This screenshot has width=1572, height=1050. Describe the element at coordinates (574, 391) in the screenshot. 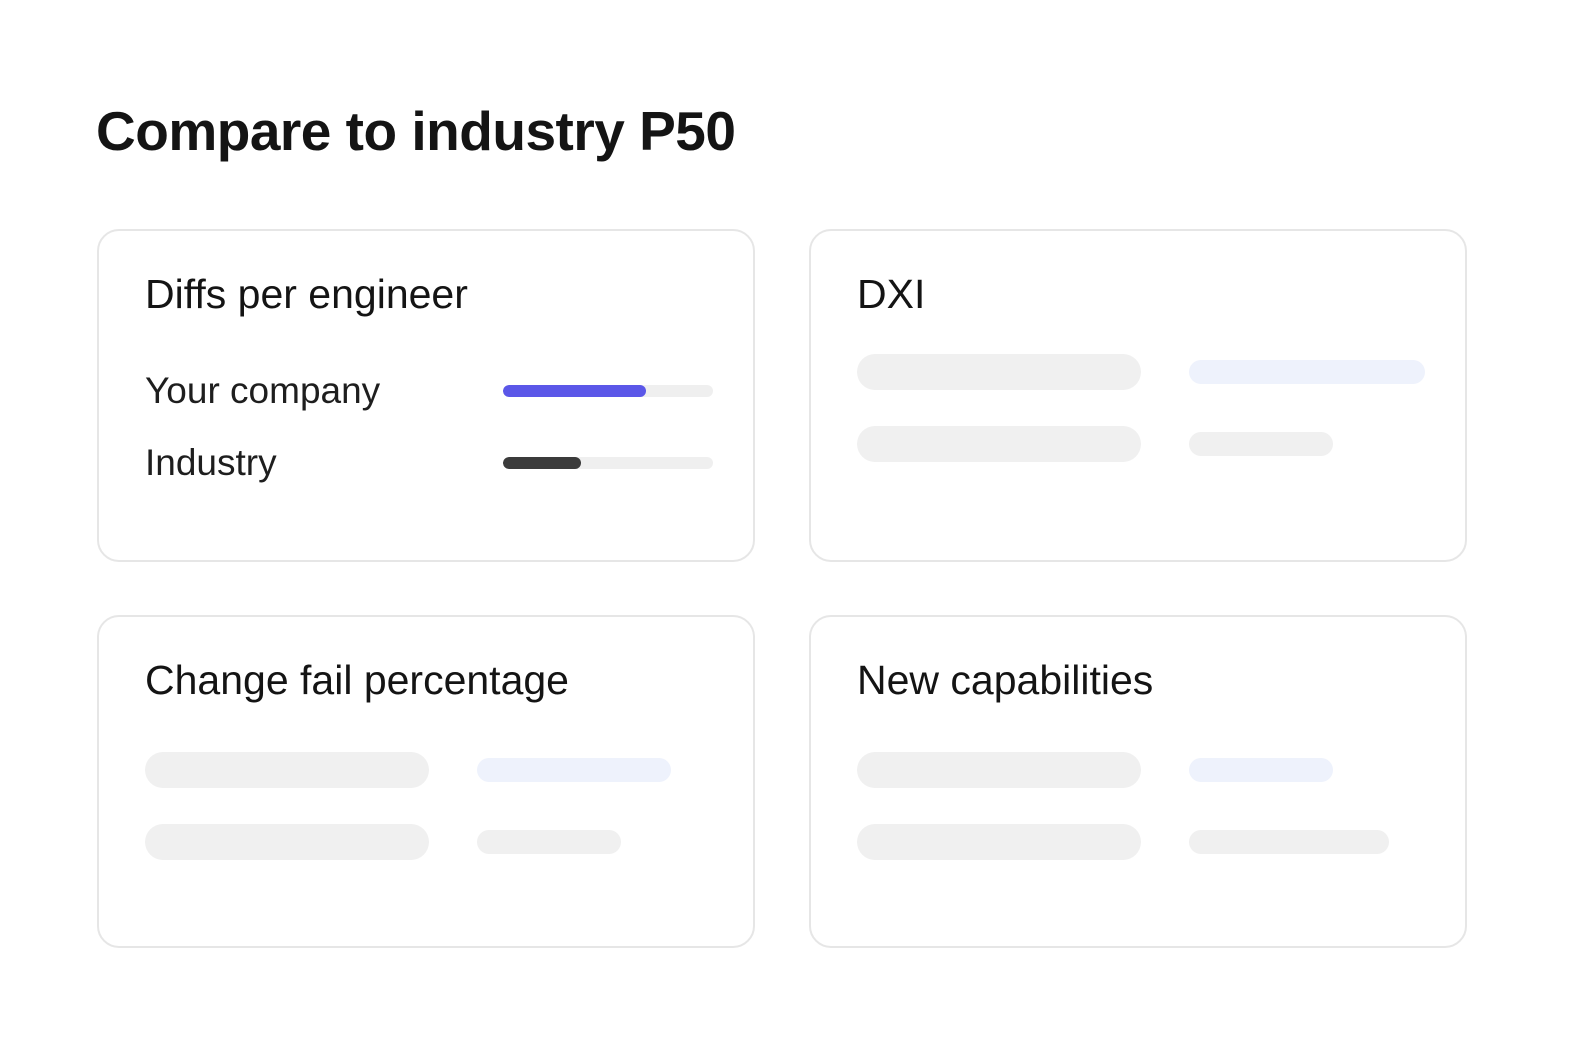

I see `metric-fill-your-company` at that location.